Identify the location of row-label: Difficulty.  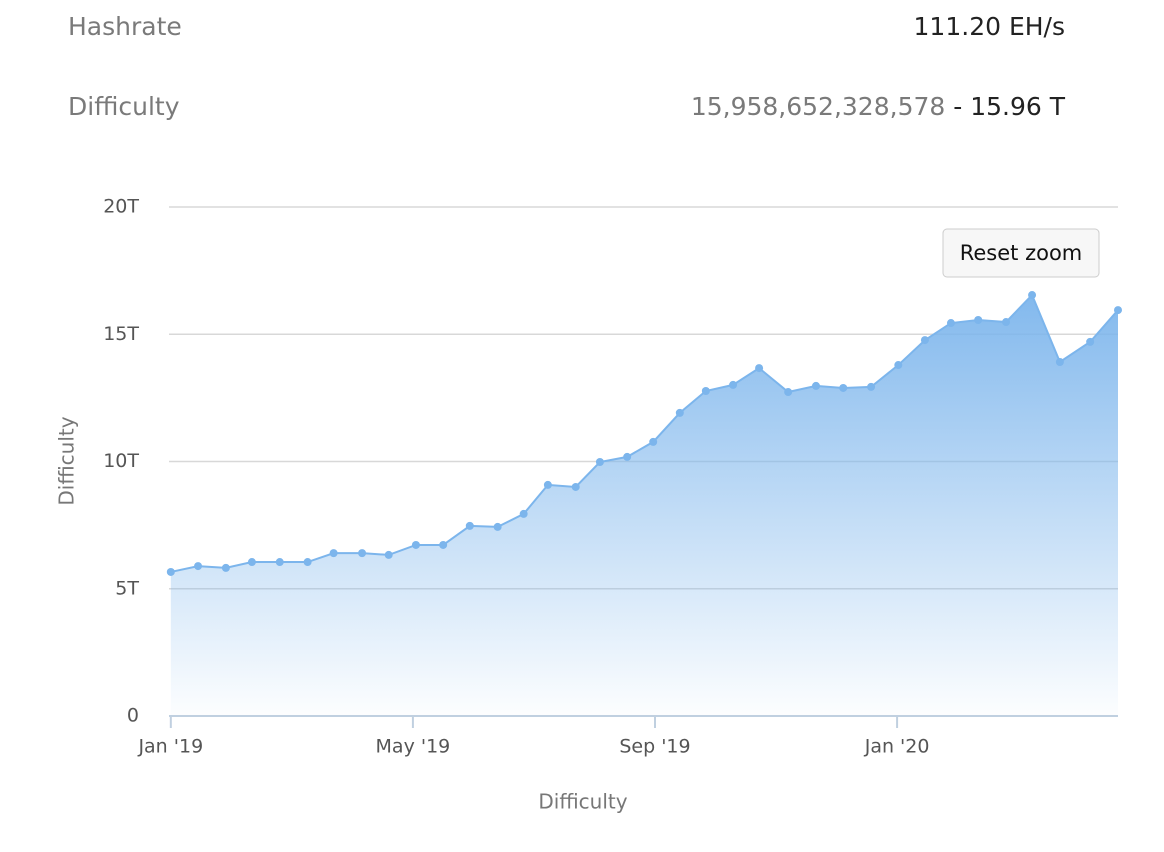
(124, 106).